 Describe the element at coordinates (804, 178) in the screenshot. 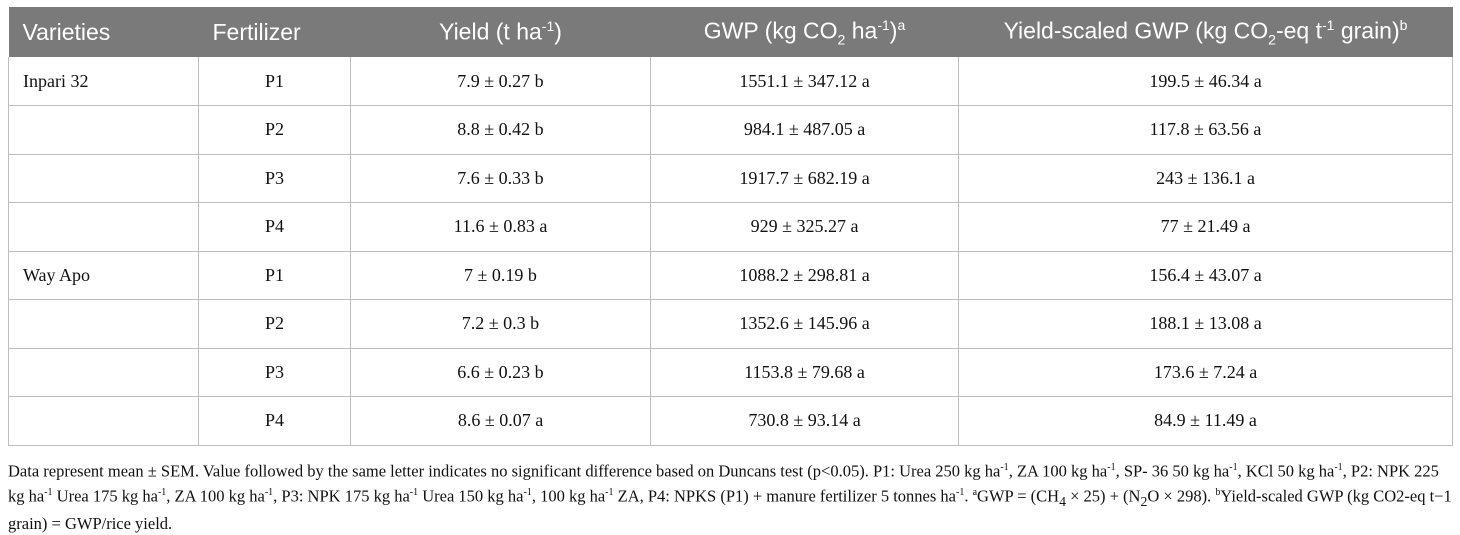

I see `cell-gwp: 1917.7 ± 682.19 a` at that location.